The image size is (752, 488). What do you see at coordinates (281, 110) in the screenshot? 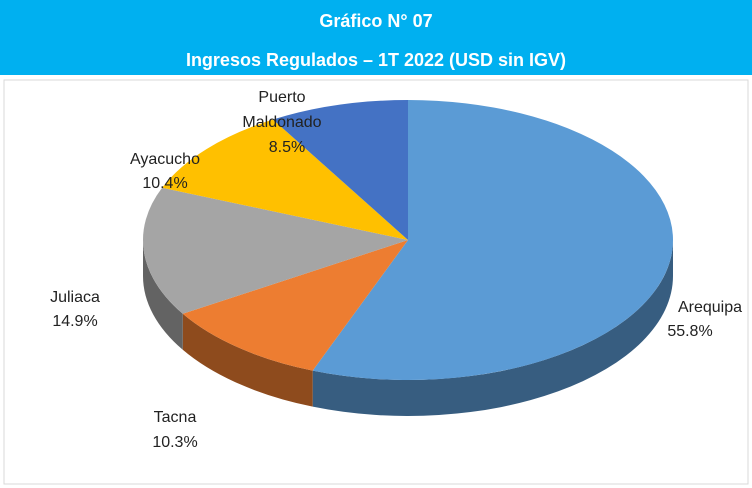
I see `data-label-name: Puerto Maldonado` at bounding box center [281, 110].